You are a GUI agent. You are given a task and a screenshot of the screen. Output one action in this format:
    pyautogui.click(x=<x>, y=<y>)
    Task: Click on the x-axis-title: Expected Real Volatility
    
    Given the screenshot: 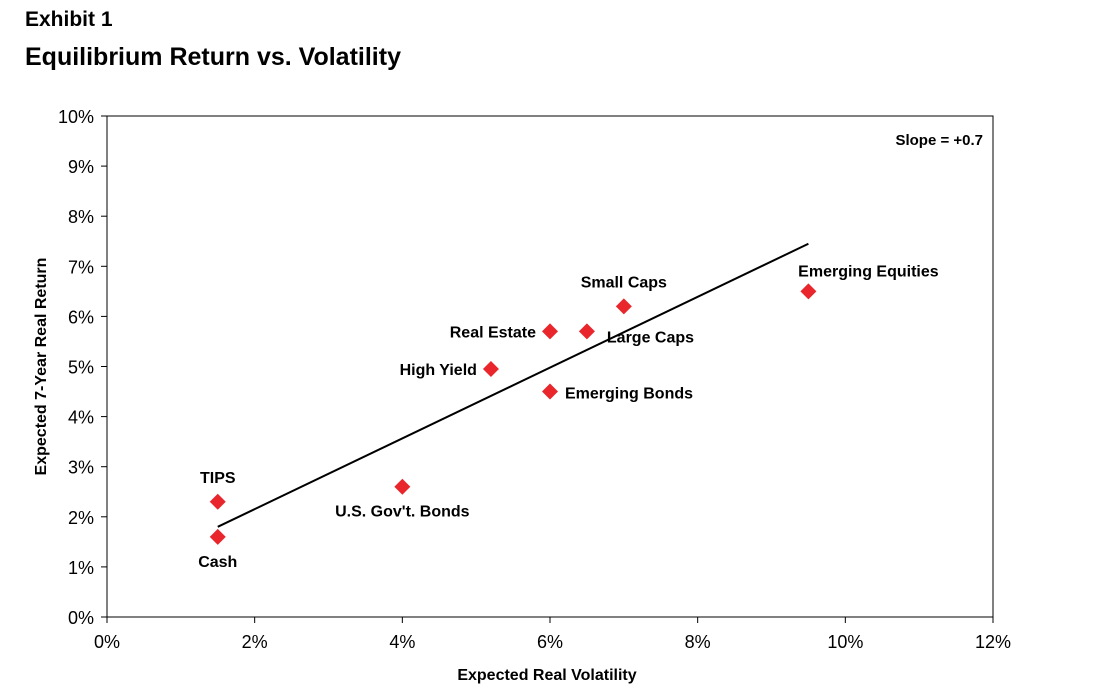 What is the action you would take?
    pyautogui.click(x=546, y=675)
    